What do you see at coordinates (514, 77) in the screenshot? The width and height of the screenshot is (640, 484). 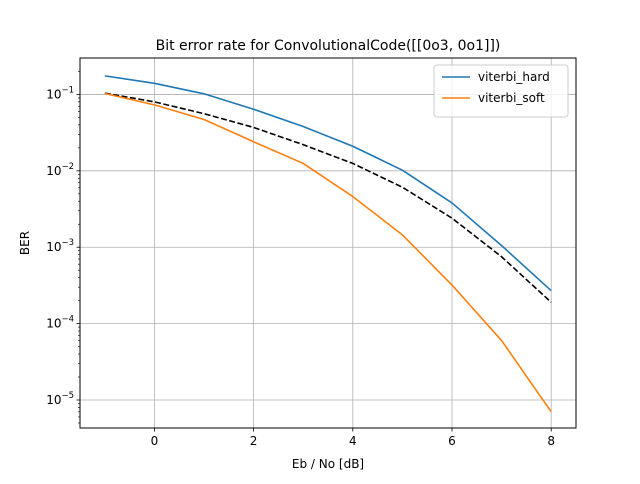 I see `legend-label-viterbi-hard: viterbi_hard` at bounding box center [514, 77].